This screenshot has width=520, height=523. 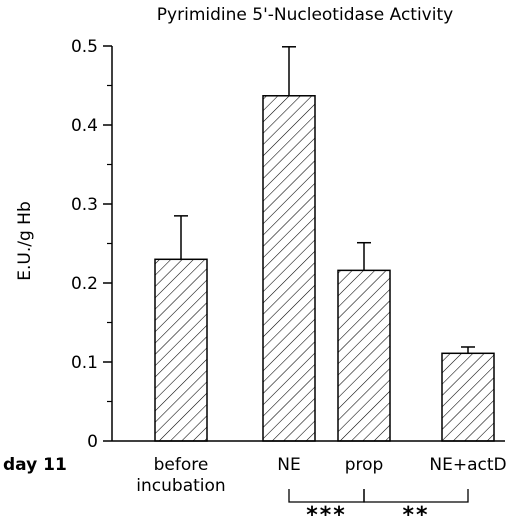 What do you see at coordinates (321, 475) in the screenshot?
I see `category-labels: before incubation NE prop NE+actD` at bounding box center [321, 475].